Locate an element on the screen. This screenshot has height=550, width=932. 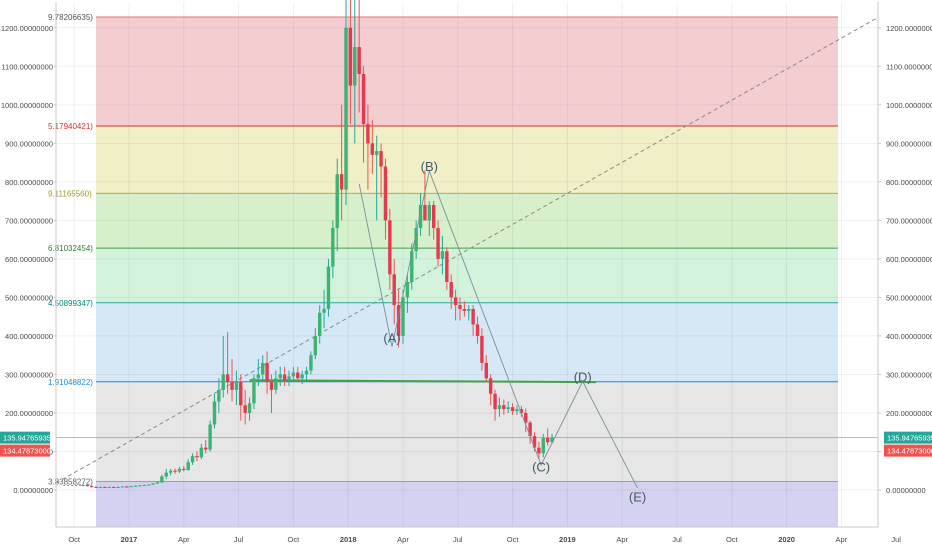
fib-level-label: 5.17940421) is located at coordinates (70, 126).